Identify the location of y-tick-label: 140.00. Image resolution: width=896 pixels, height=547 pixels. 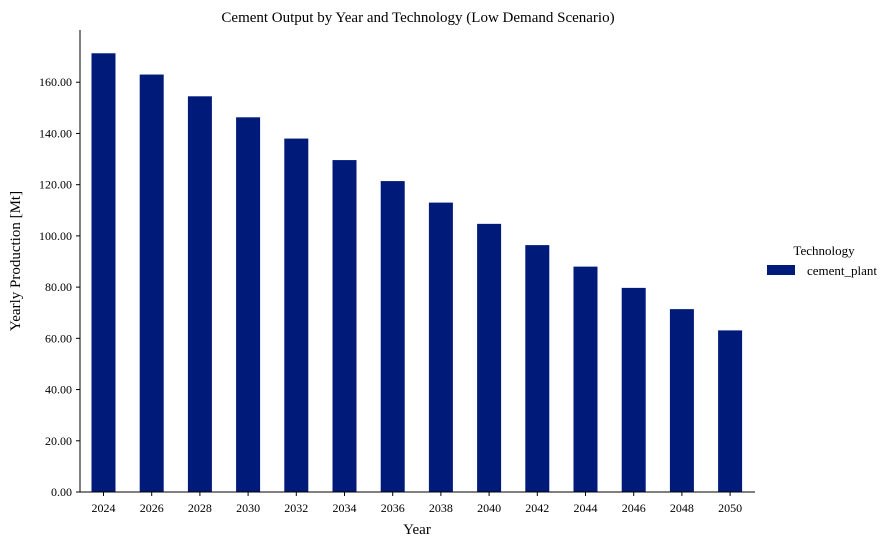
(55, 133).